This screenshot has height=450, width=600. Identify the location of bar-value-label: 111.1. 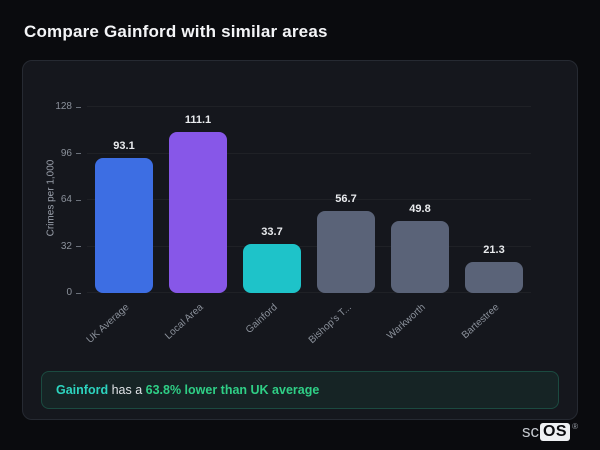
(198, 119).